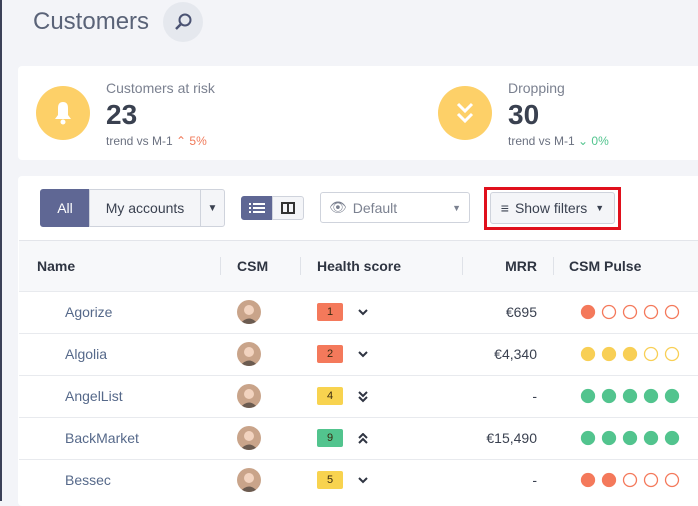 The height and width of the screenshot is (506, 698). I want to click on page-title: Customers, so click(91, 21).